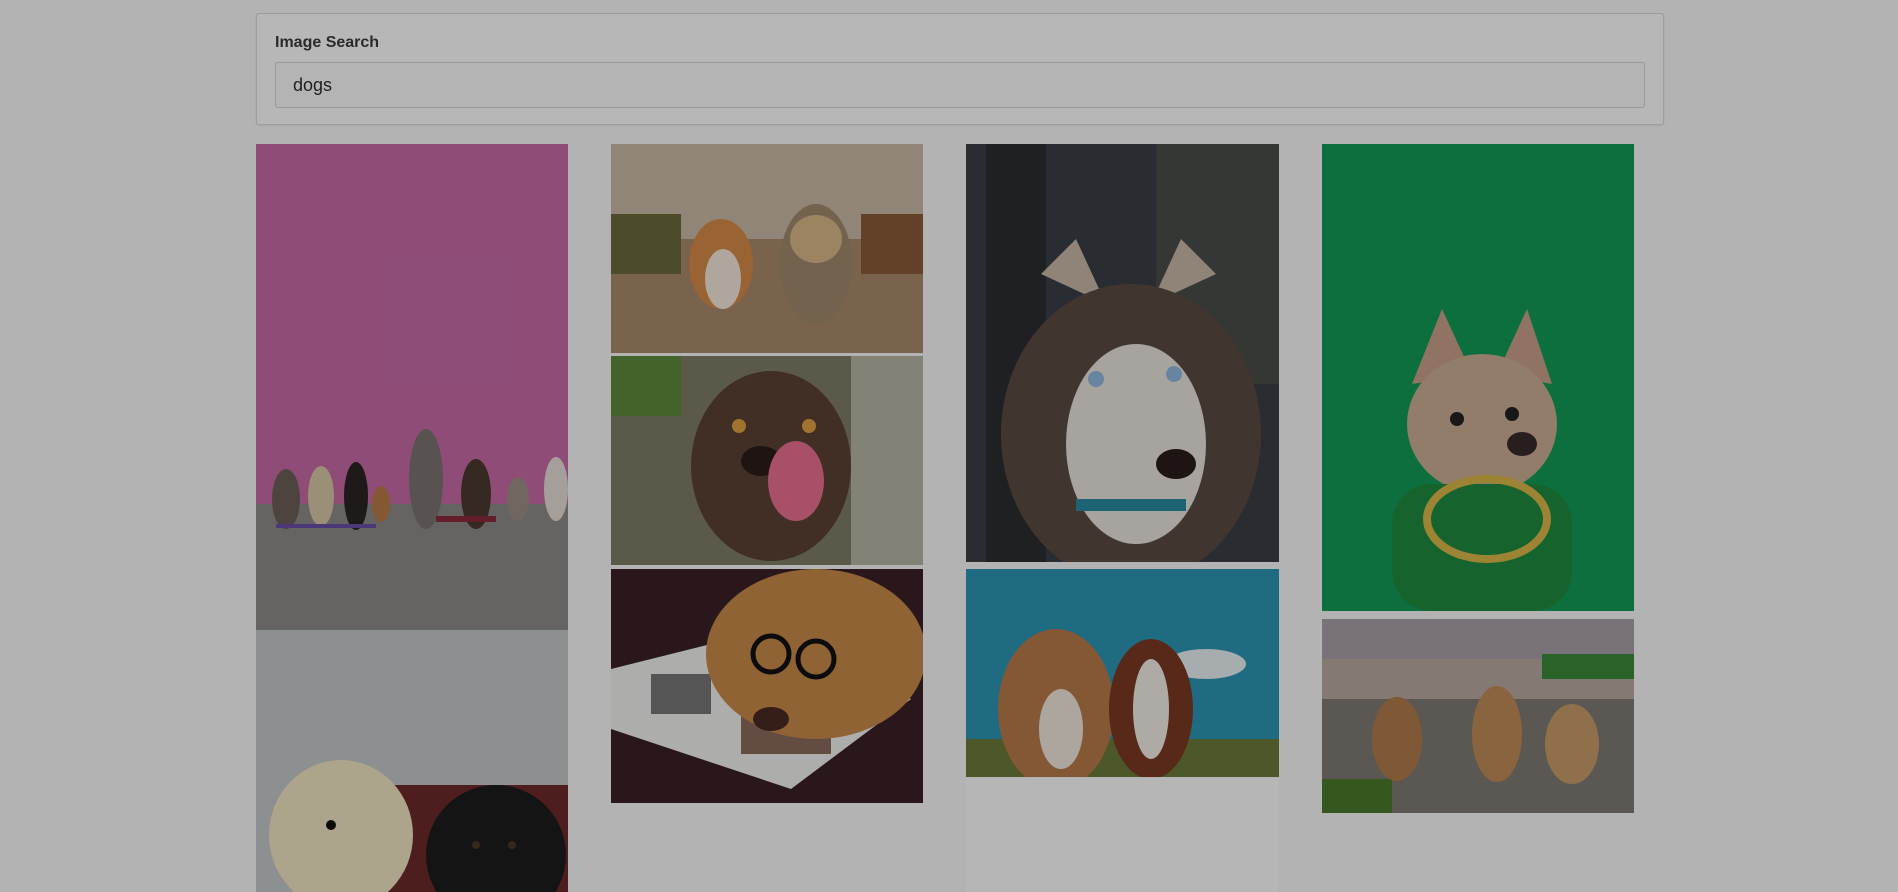 The image size is (1898, 892). I want to click on image-result-husky, so click(1122, 353).